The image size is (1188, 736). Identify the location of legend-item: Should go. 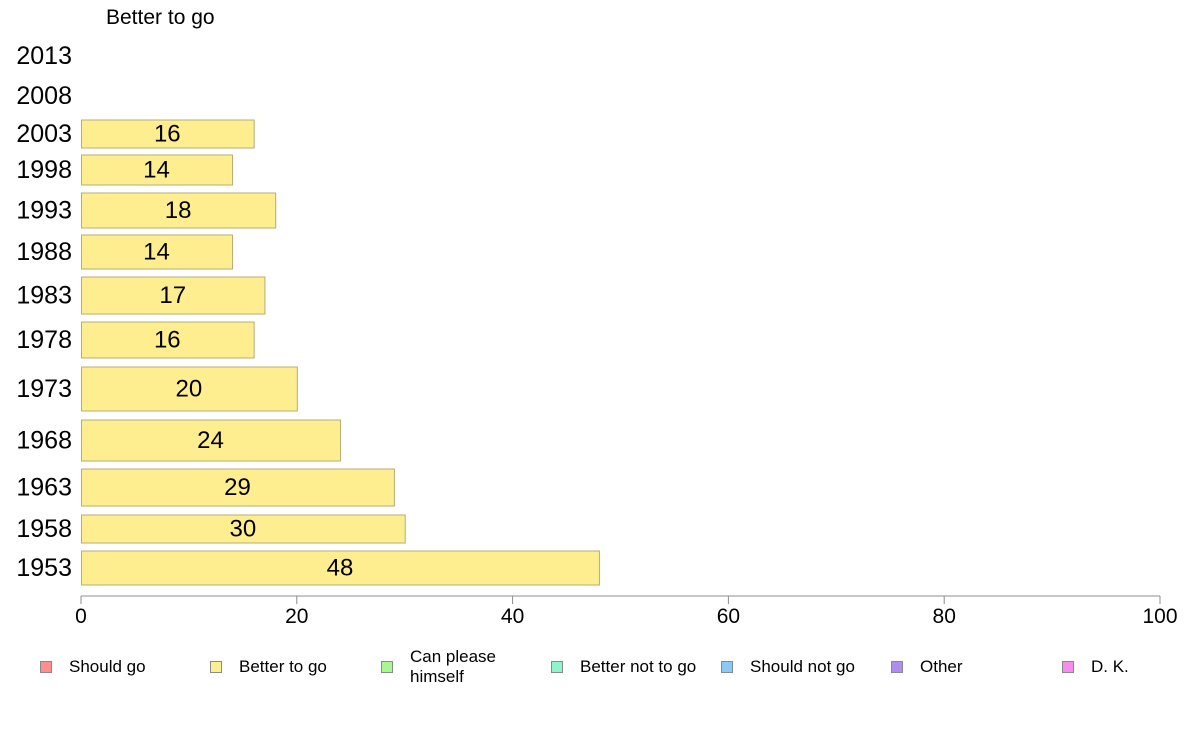
(114, 667).